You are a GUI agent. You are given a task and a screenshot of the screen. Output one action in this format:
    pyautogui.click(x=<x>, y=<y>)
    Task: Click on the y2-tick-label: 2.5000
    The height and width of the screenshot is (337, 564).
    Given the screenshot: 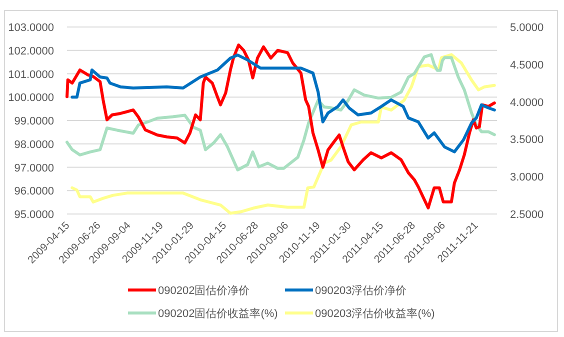 What is the action you would take?
    pyautogui.click(x=527, y=215)
    